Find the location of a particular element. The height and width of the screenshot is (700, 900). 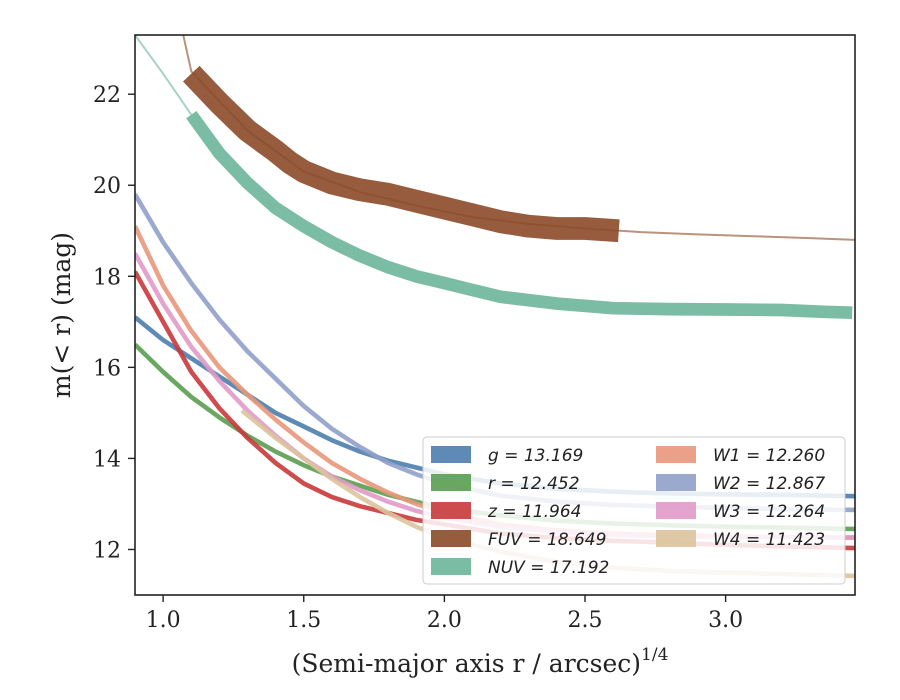

legend-label-nuv: NUV = 17.192 is located at coordinates (548, 568).